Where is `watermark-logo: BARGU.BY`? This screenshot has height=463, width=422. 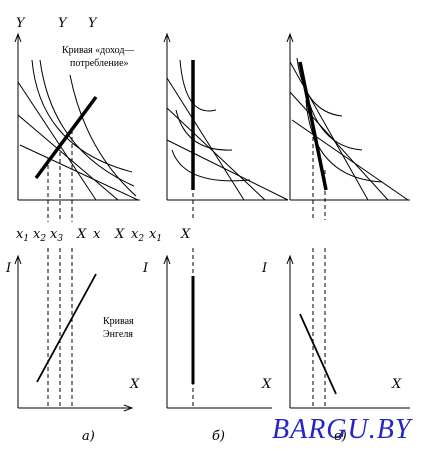 watermark-logo: BARGU.BY is located at coordinates (343, 429).